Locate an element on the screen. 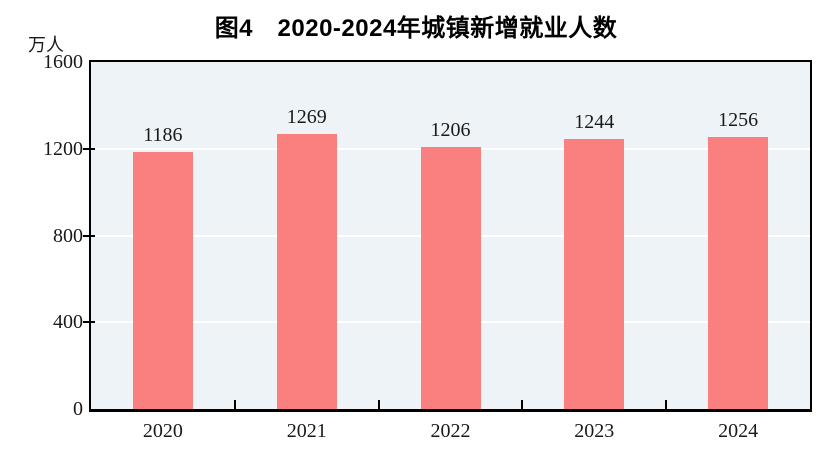 This screenshot has width=832, height=461. bar-2022 is located at coordinates (450, 278).